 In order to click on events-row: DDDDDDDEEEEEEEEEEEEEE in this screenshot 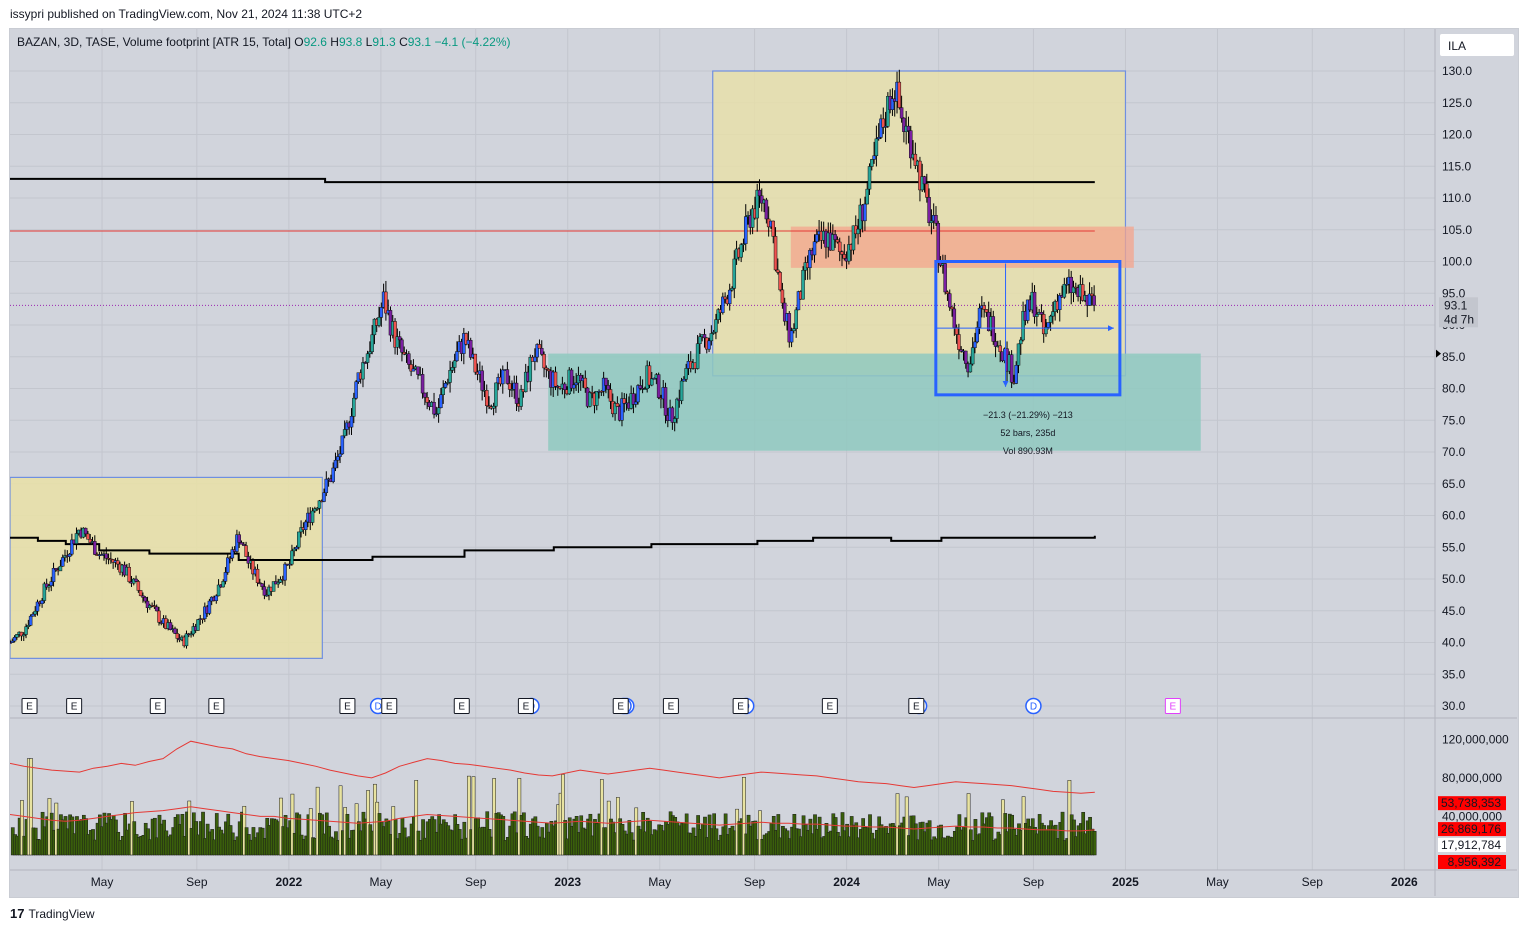, I will do `click(601, 706)`.